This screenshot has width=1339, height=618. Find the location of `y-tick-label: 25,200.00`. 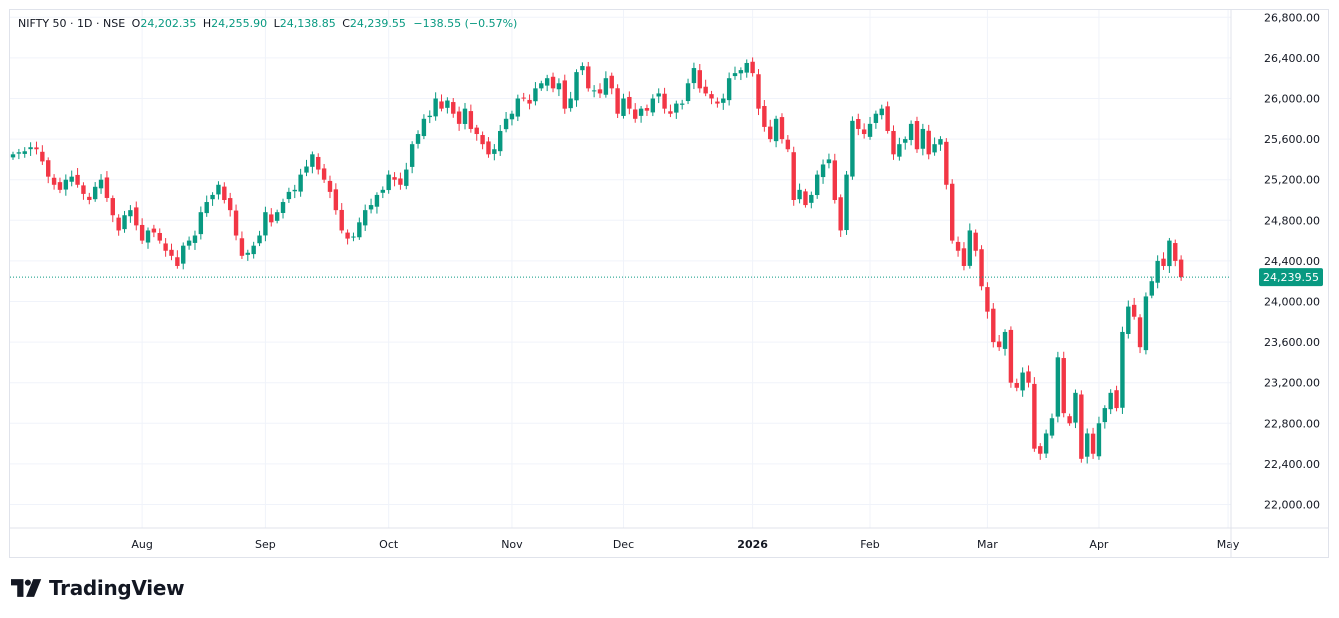

y-tick-label: 25,200.00 is located at coordinates (1292, 180).